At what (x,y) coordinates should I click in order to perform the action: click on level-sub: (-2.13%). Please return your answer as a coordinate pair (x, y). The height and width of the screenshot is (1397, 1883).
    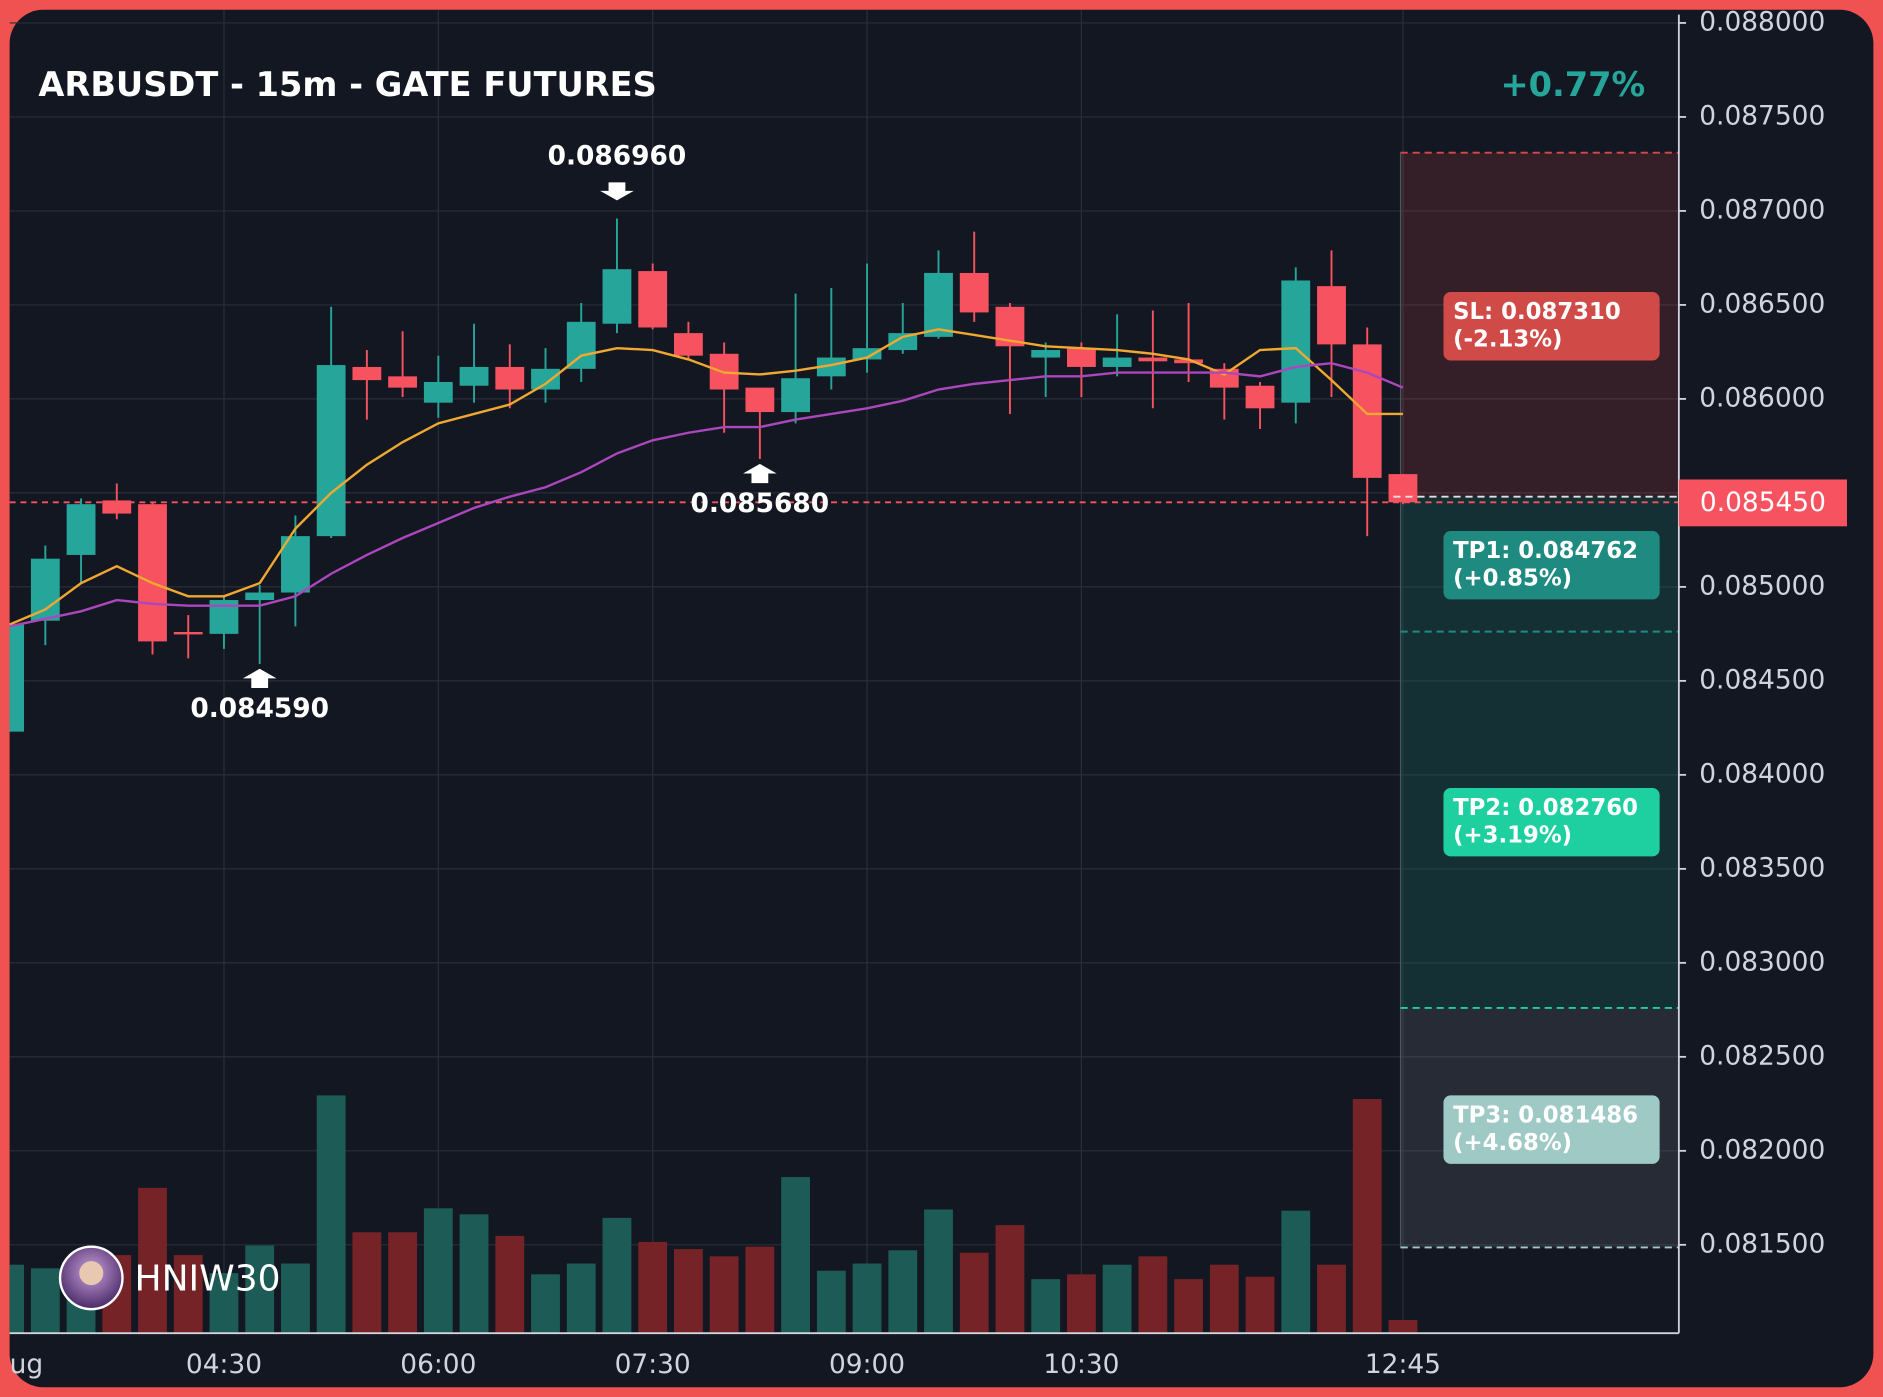
    Looking at the image, I should click on (1507, 340).